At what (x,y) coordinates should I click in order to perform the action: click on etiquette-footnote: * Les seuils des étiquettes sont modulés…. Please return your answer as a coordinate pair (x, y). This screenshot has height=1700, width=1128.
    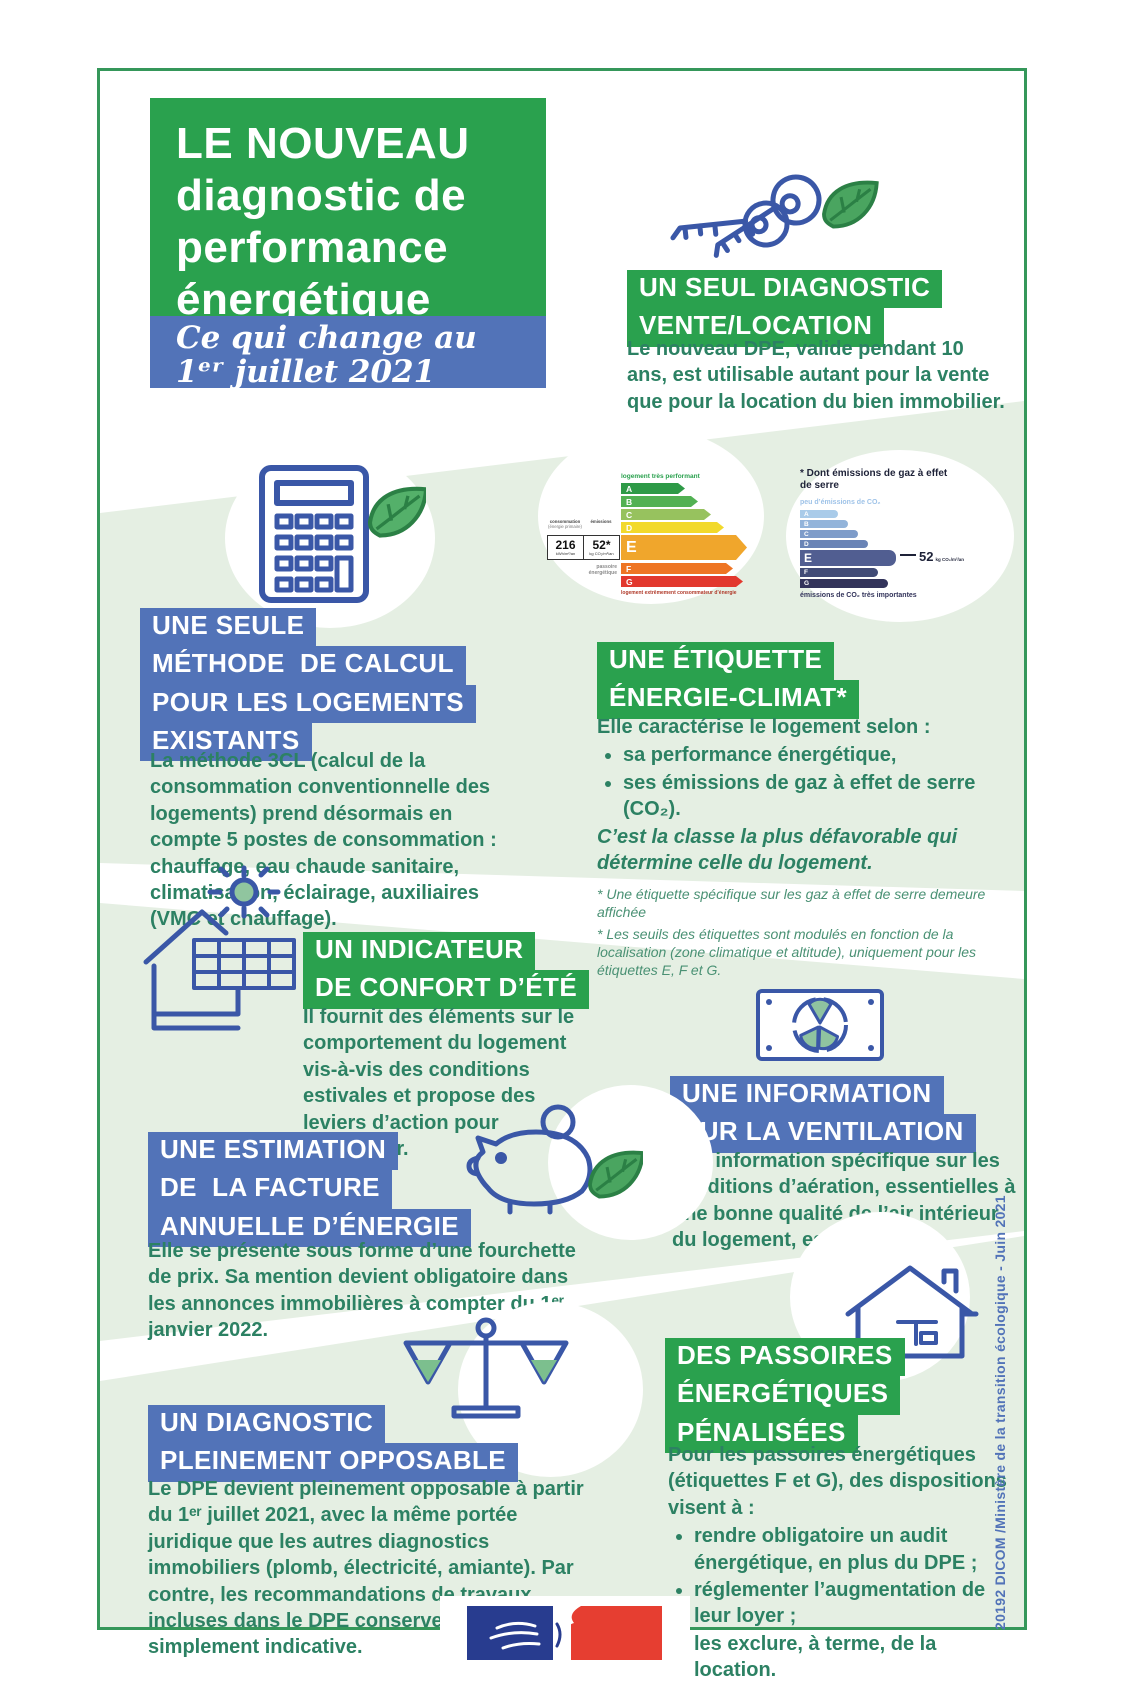
    Looking at the image, I should click on (786, 952).